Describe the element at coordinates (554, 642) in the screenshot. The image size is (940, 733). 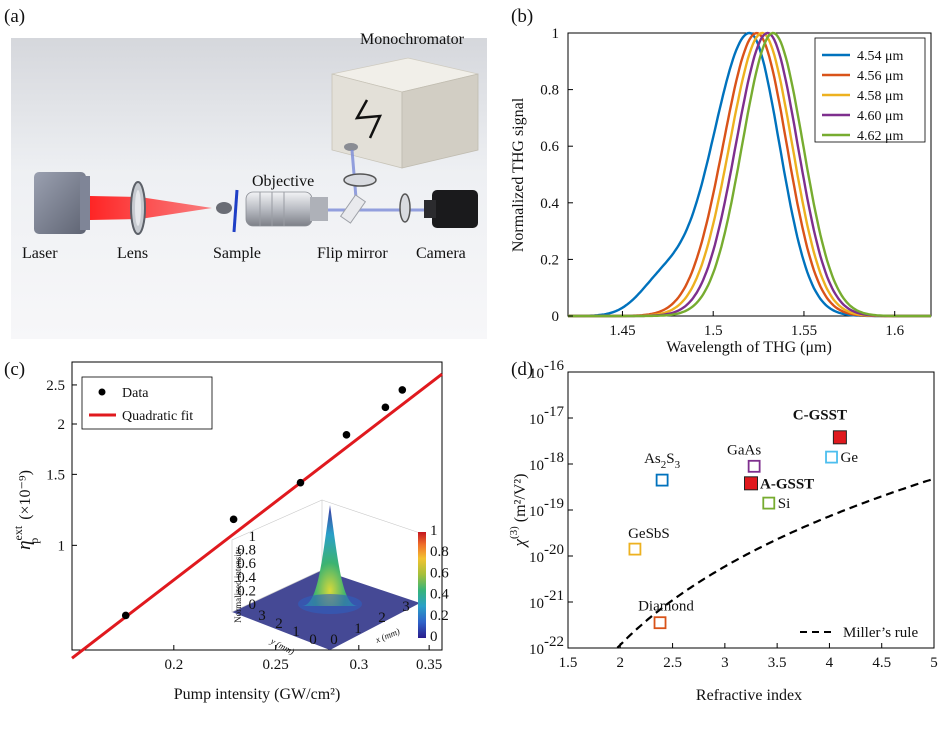
I see `y-tick-exponent: -22` at that location.